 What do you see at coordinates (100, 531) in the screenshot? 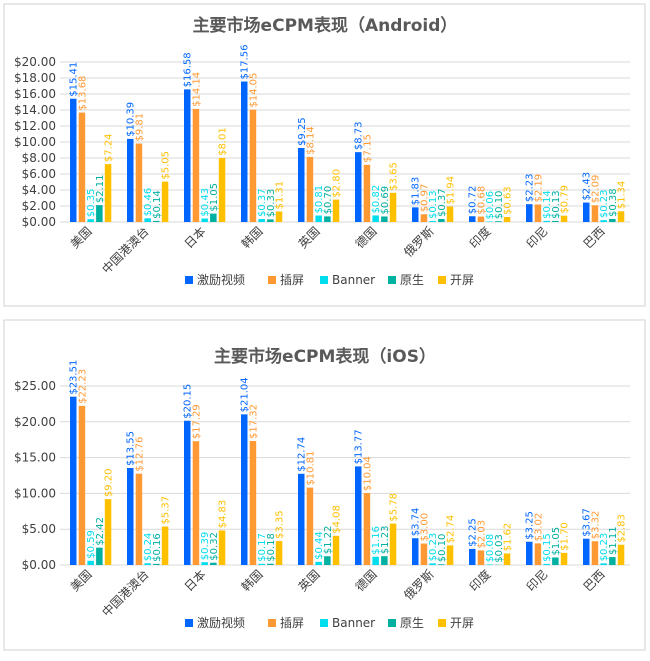
I see `data-label: $2.42` at bounding box center [100, 531].